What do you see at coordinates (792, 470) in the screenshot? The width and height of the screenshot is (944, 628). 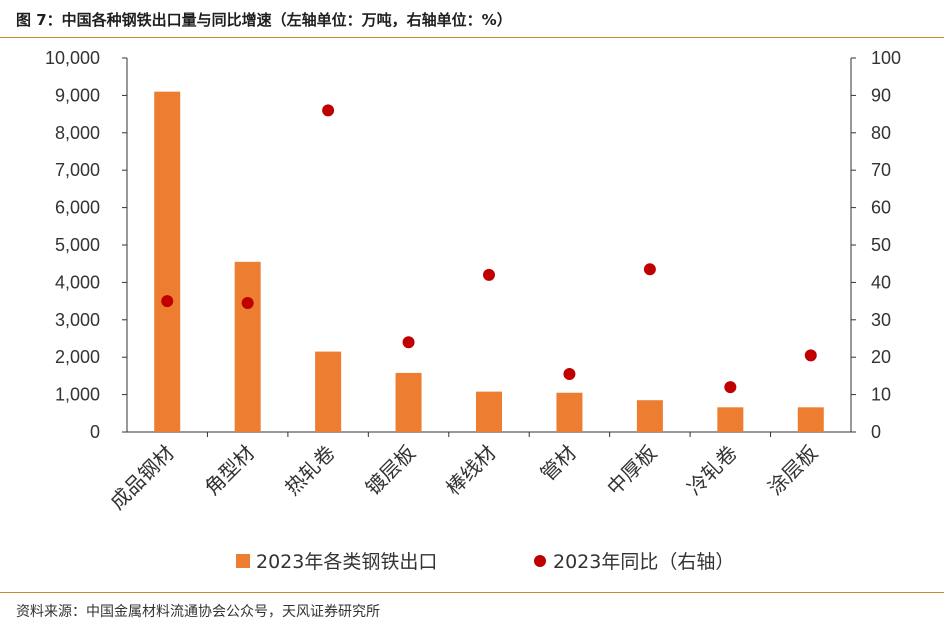 I see `category-label: 涂层板` at bounding box center [792, 470].